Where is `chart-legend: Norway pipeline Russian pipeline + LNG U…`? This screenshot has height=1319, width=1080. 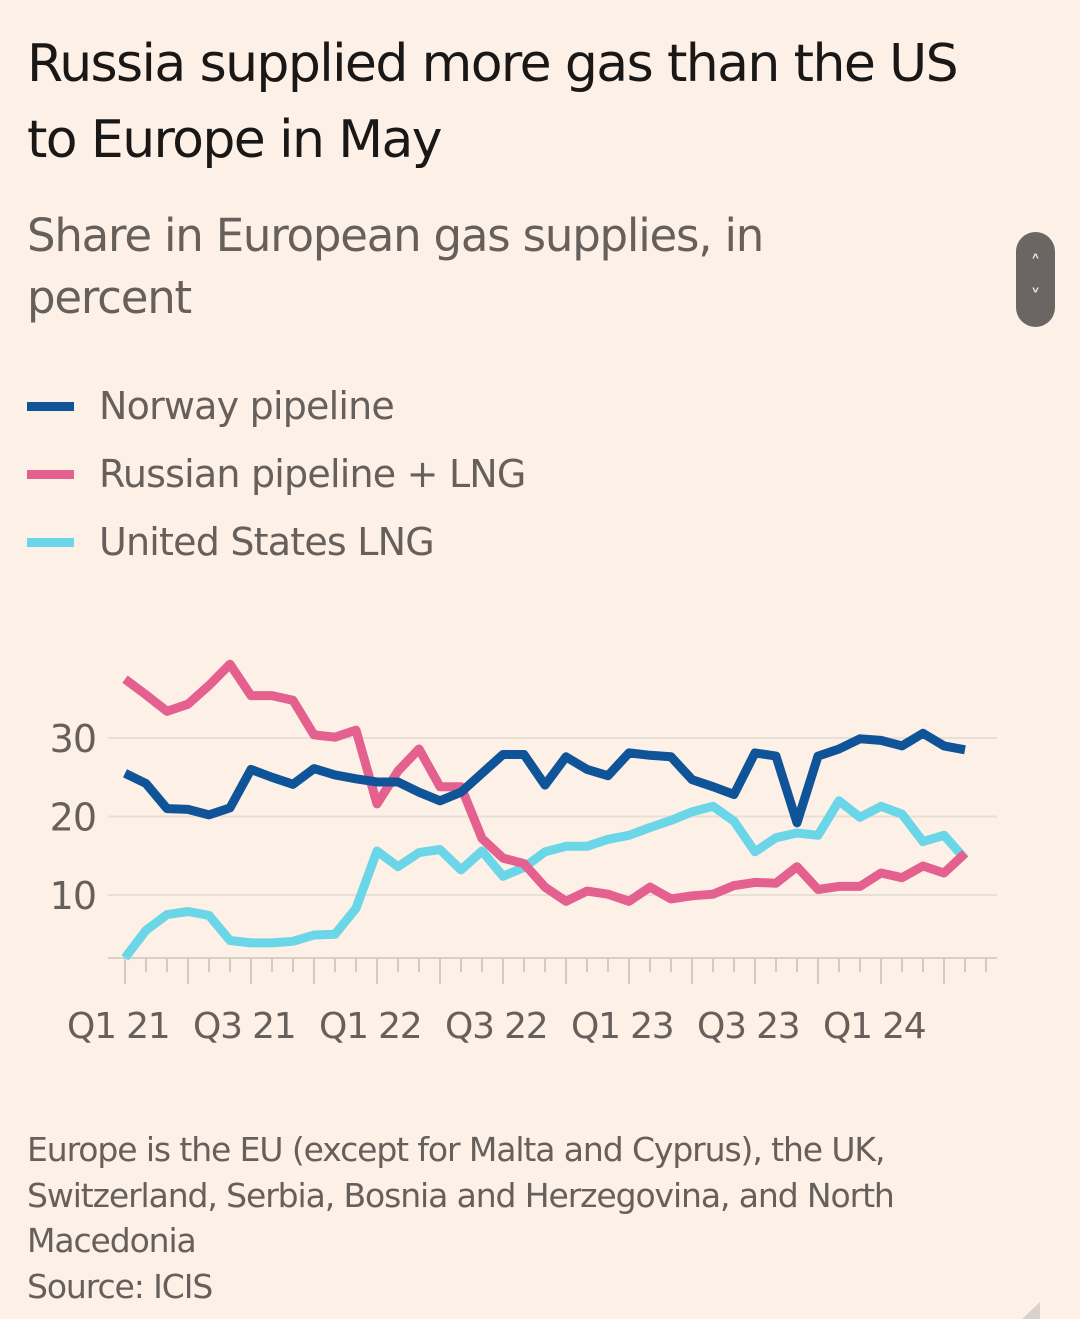
chart-legend: Norway pipeline Russian pipeline + LNG U… is located at coordinates (276, 474).